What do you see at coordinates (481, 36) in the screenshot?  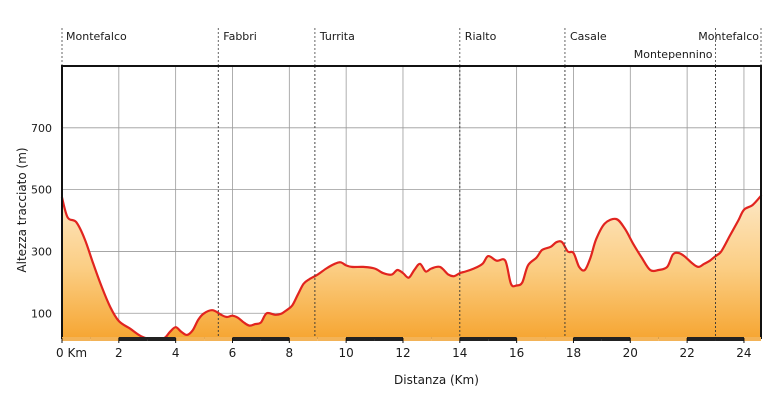 I see `waypoint-label: Rialto` at bounding box center [481, 36].